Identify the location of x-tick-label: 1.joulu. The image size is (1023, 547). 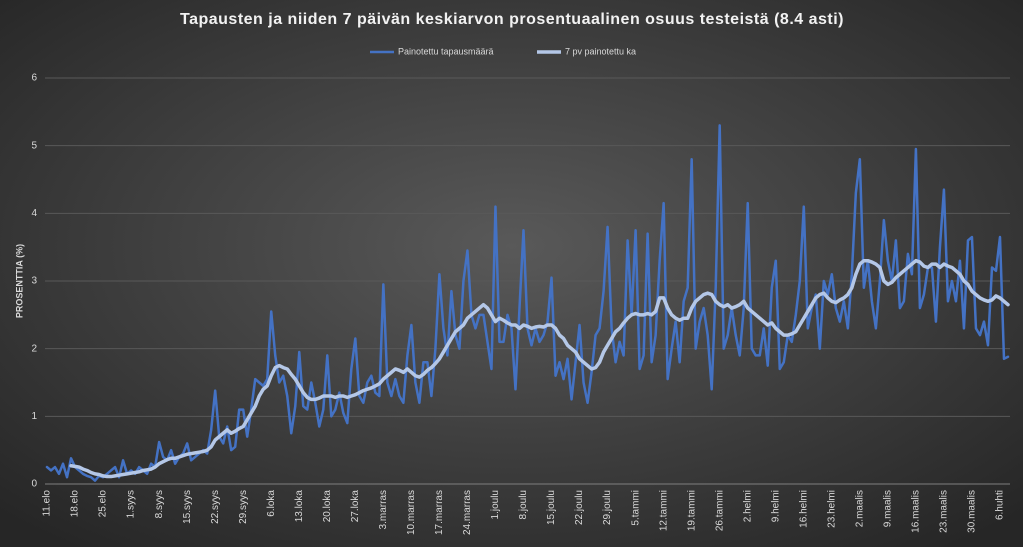
(495, 504).